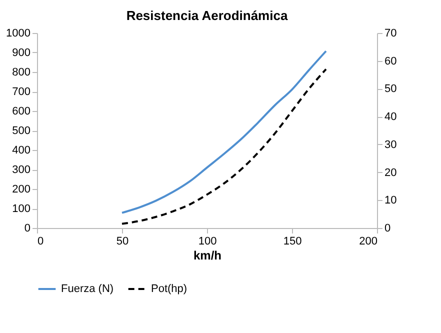  What do you see at coordinates (207, 15) in the screenshot?
I see `chart-title: Resistencia Aerodinámica` at bounding box center [207, 15].